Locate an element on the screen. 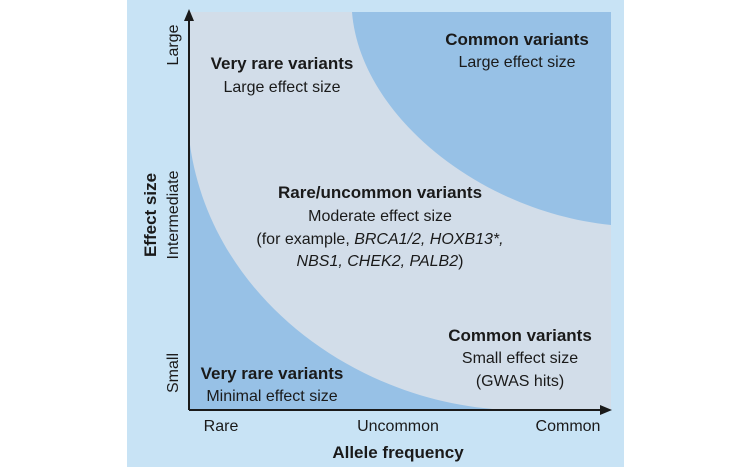 This screenshot has height=467, width=744. bottom-right-note: (GWAS hits) is located at coordinates (520, 381).